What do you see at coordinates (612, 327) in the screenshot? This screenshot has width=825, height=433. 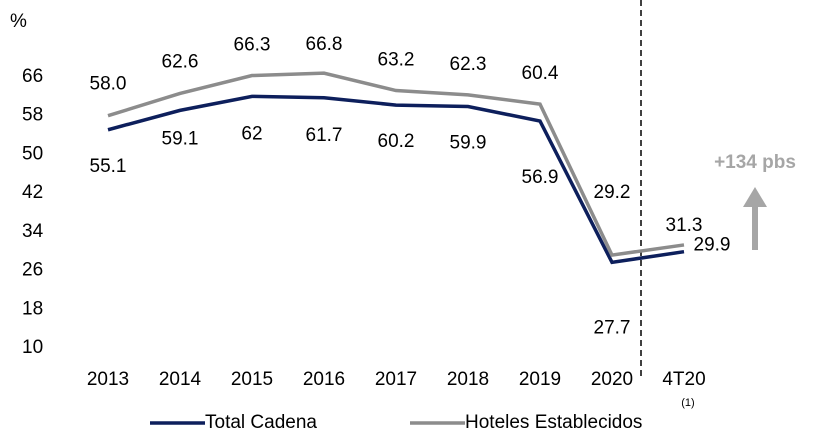 I see `data-label: 27.7` at bounding box center [612, 327].